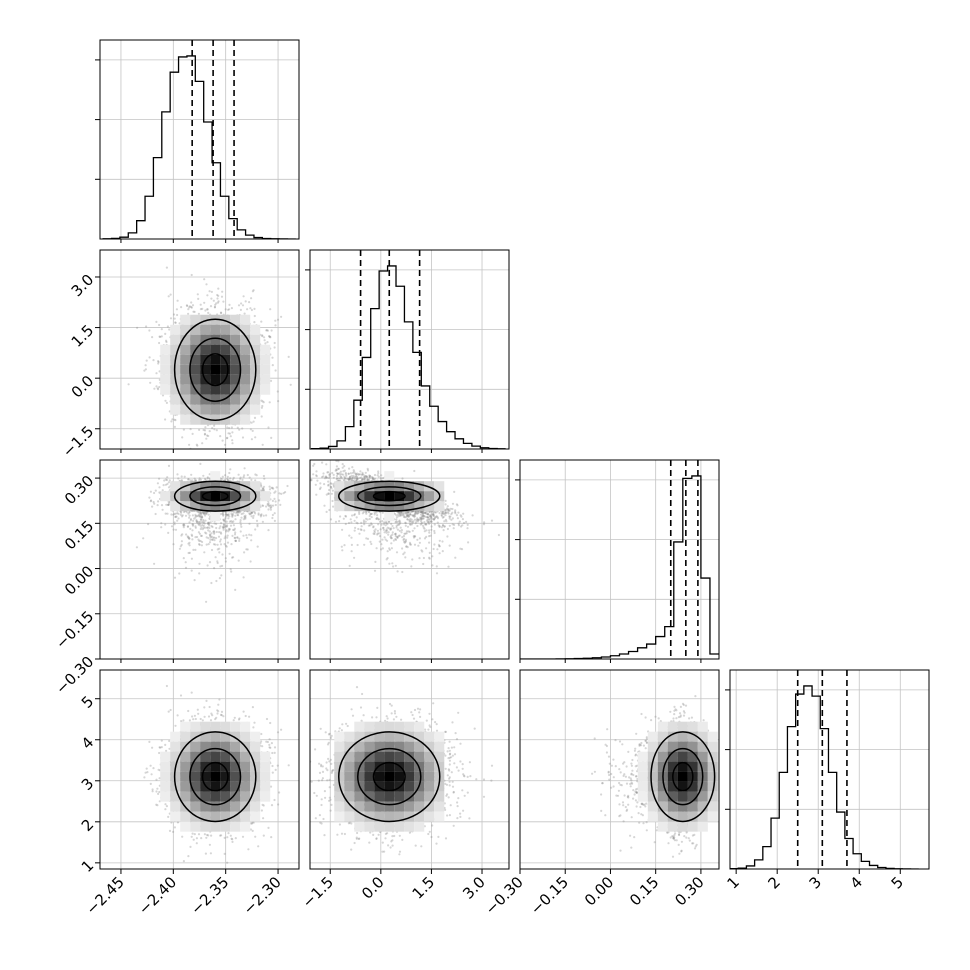  What do you see at coordinates (215, 369) in the screenshot?
I see `contour-line` at bounding box center [215, 369].